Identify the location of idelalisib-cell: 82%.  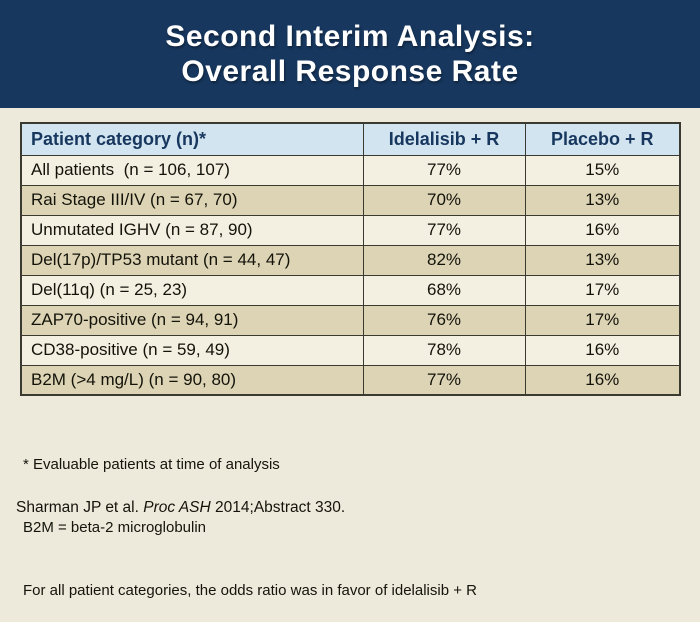
(444, 260).